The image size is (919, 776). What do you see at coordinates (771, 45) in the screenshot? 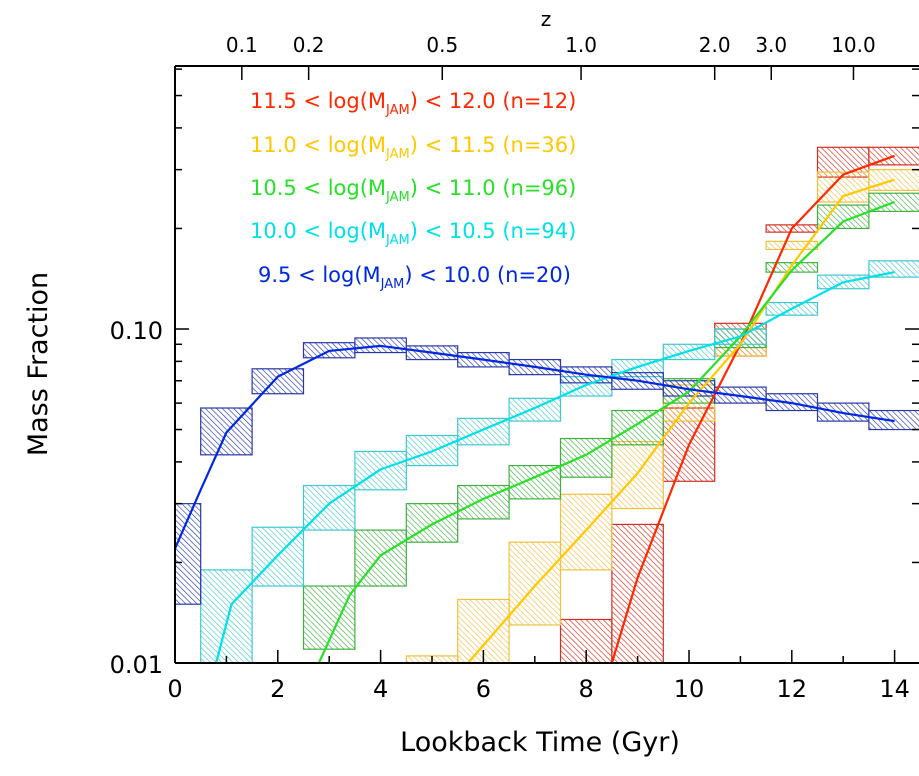
I see `top-tick-label: 3.0` at bounding box center [771, 45].